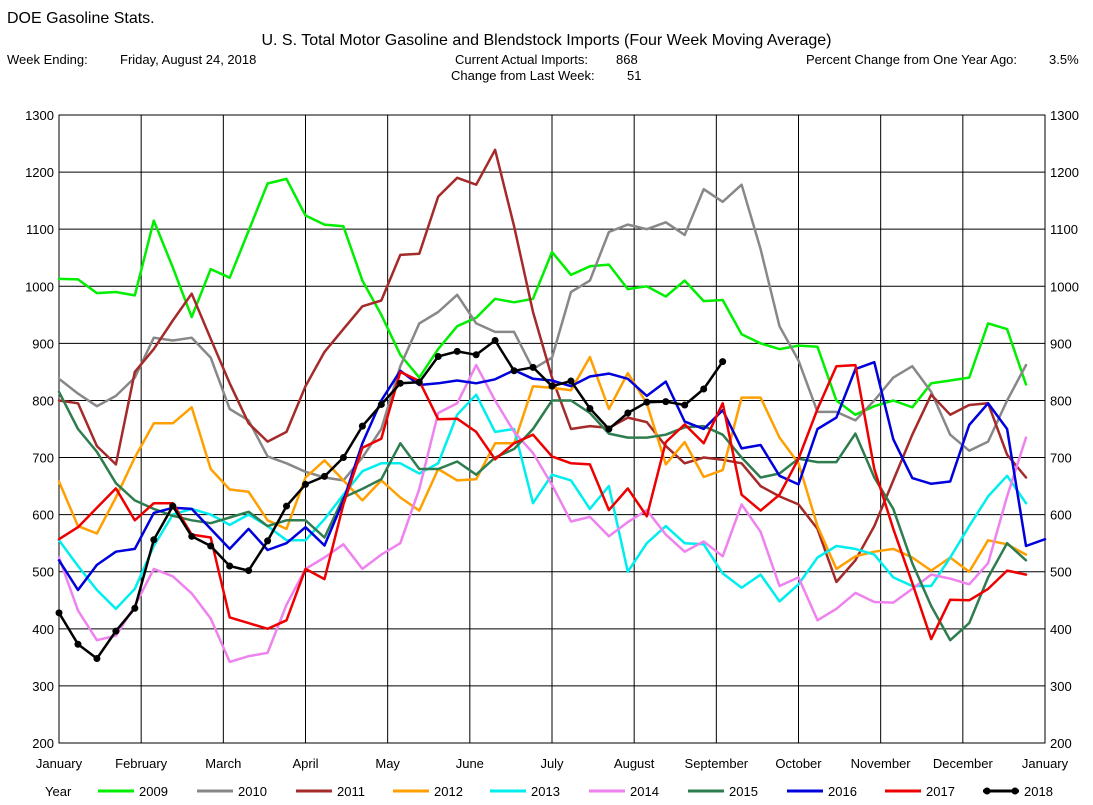 The image size is (1093, 805). Describe the element at coordinates (188, 59) in the screenshot. I see `week-ending-value: Friday, August 24, 2018` at that location.